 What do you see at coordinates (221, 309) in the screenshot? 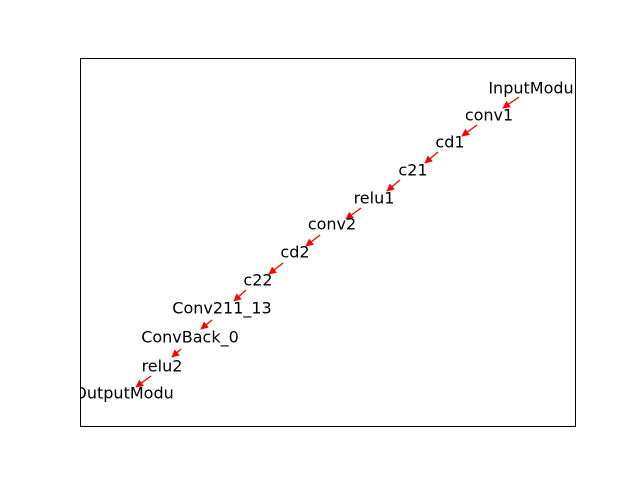
I see `node-label-n8: Conv211_13` at bounding box center [221, 309].